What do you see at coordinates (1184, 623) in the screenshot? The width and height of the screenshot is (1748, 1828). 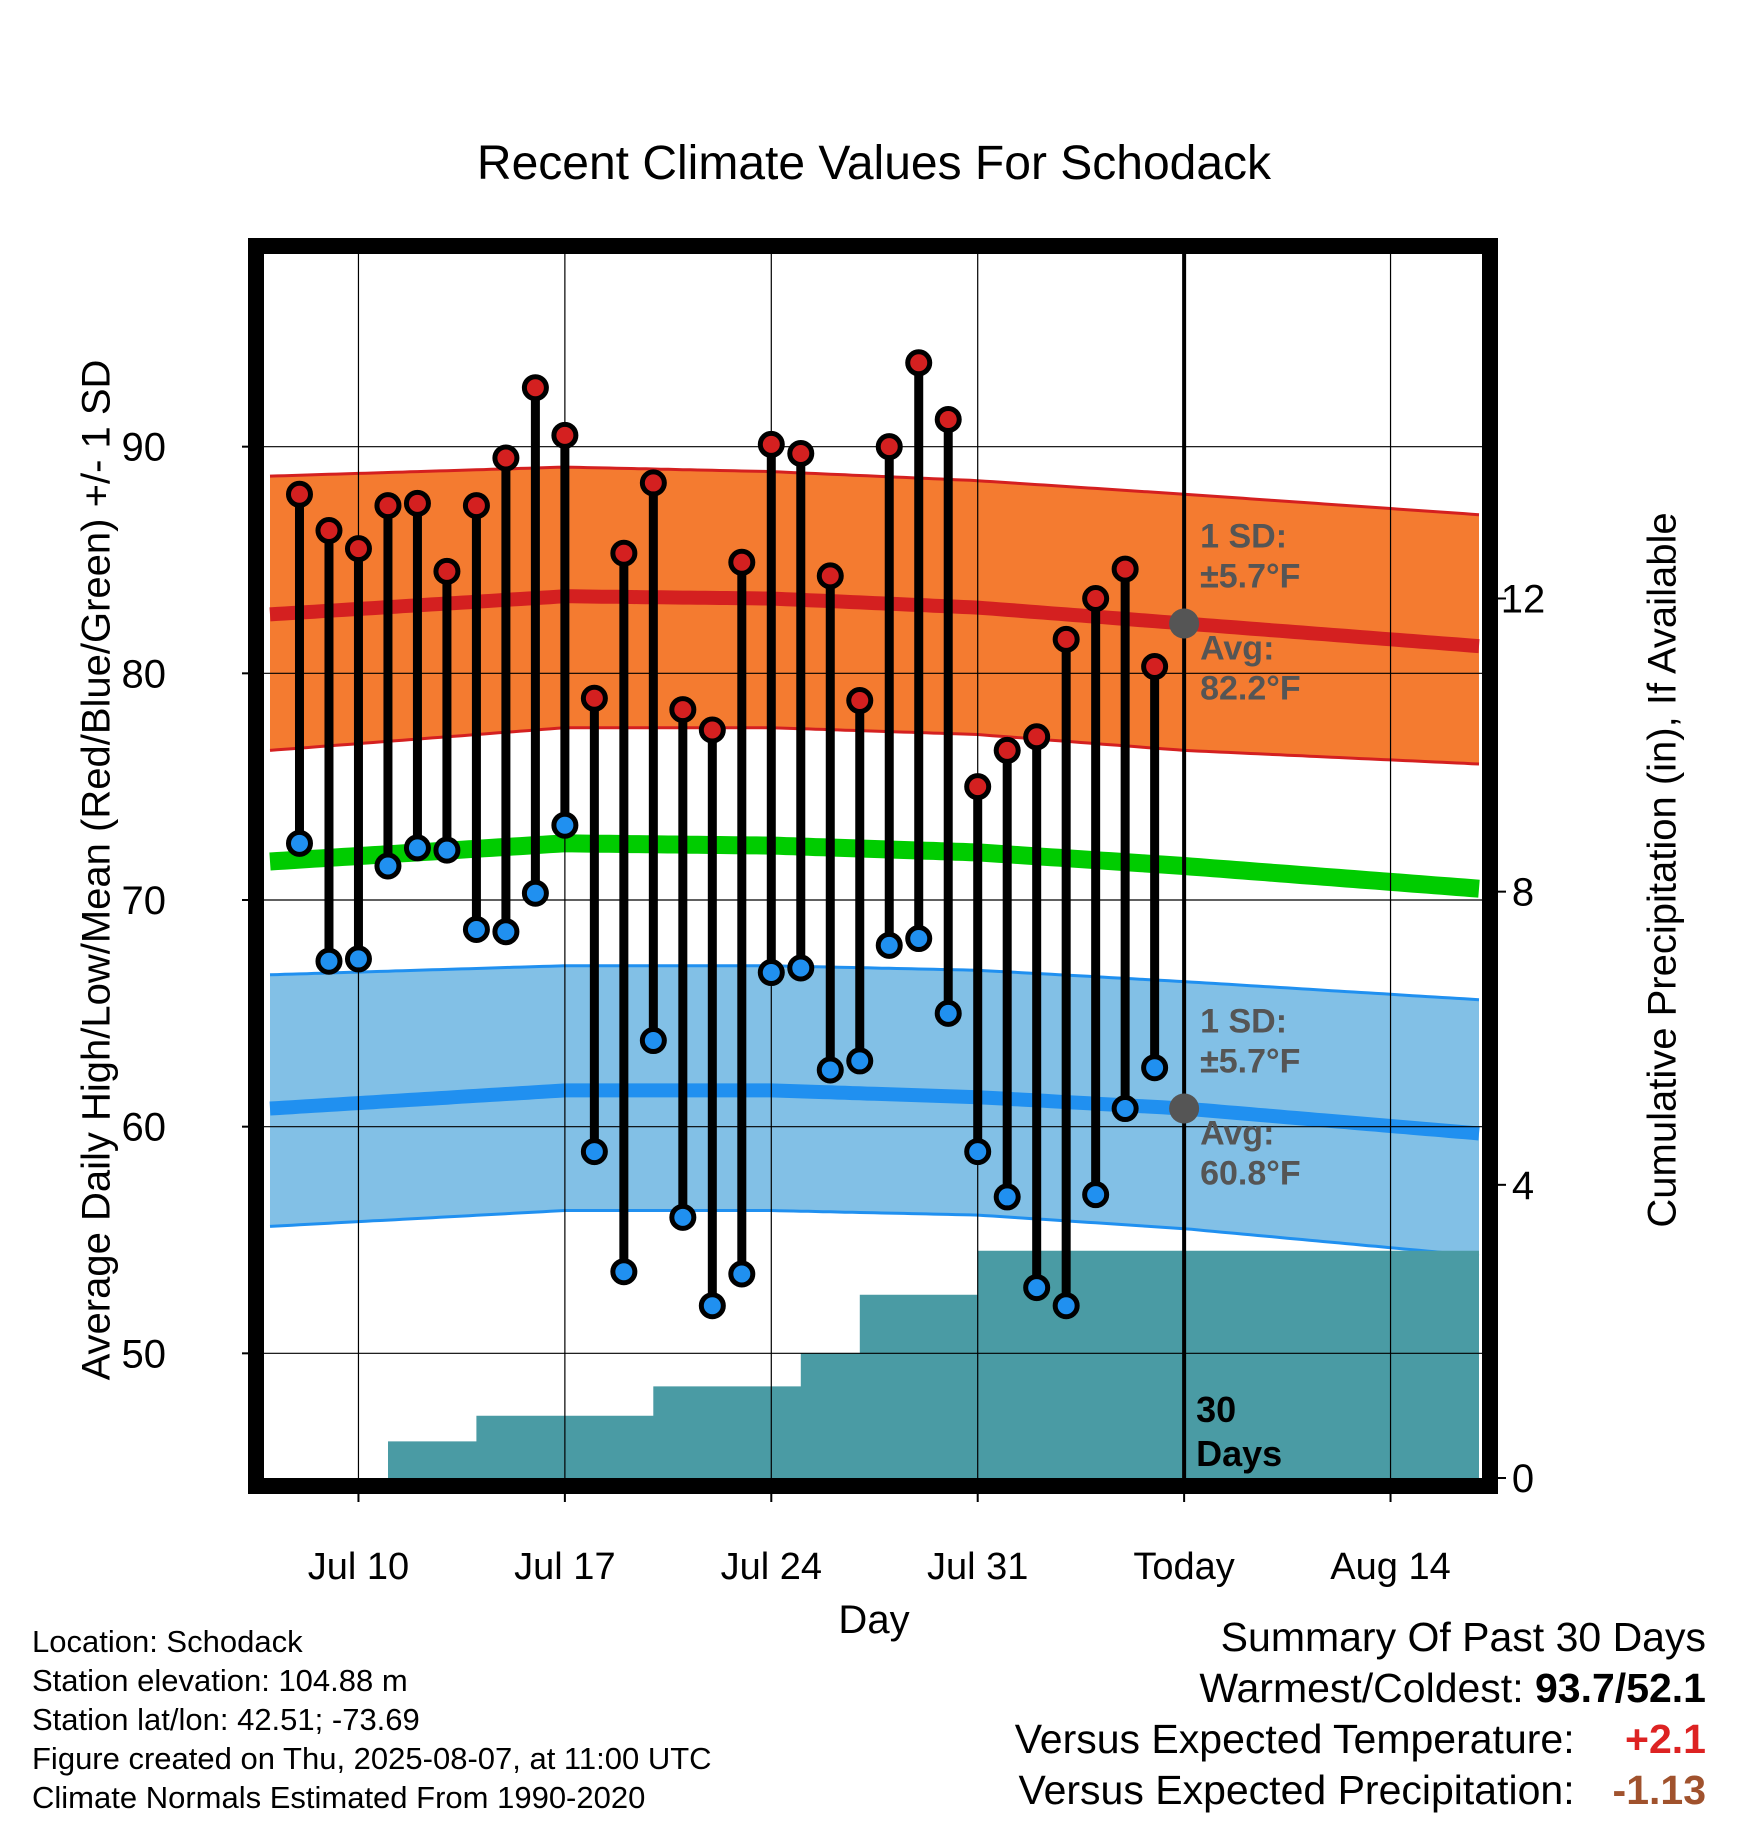 I see `high-avg-marker` at bounding box center [1184, 623].